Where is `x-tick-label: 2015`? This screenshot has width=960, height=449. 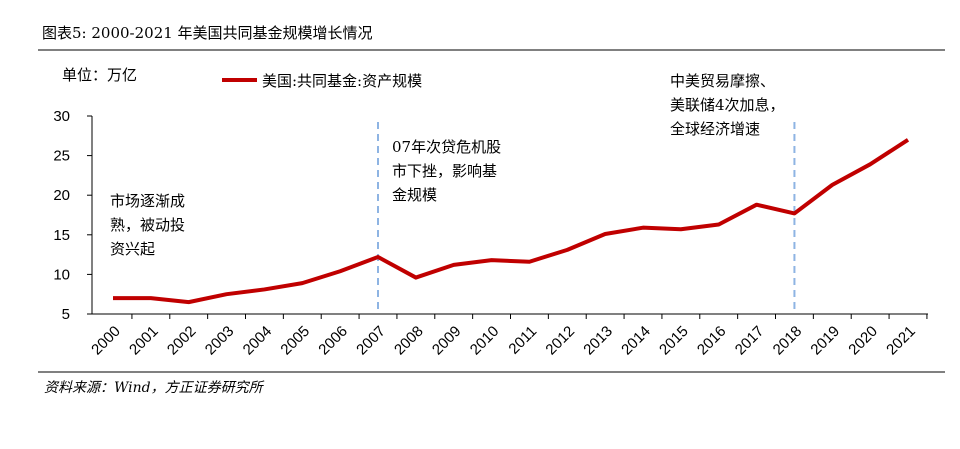 x-tick-label: 2015 is located at coordinates (674, 341).